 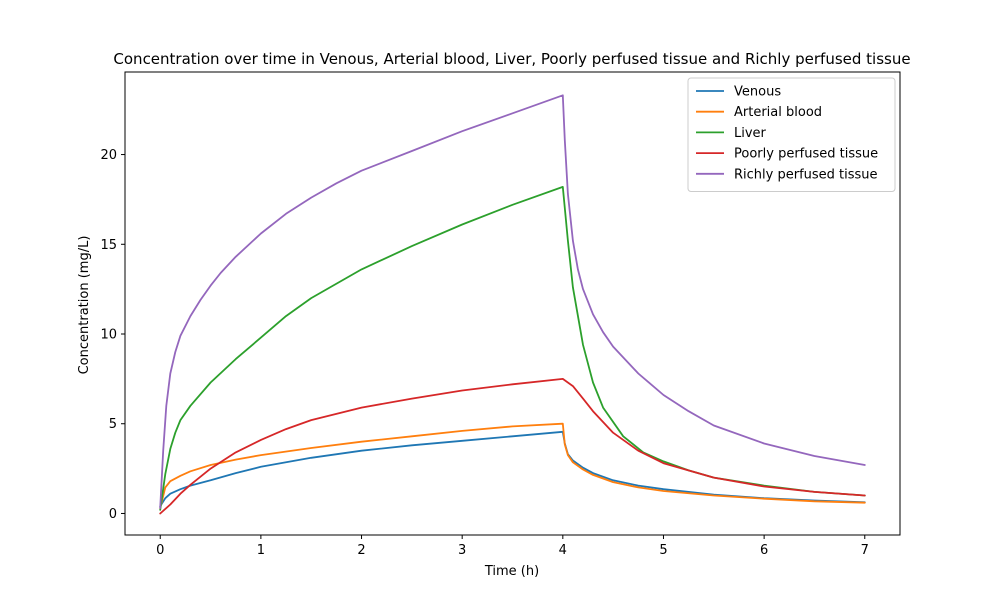 What do you see at coordinates (563, 550) in the screenshot?
I see `x-tick-label: 4` at bounding box center [563, 550].